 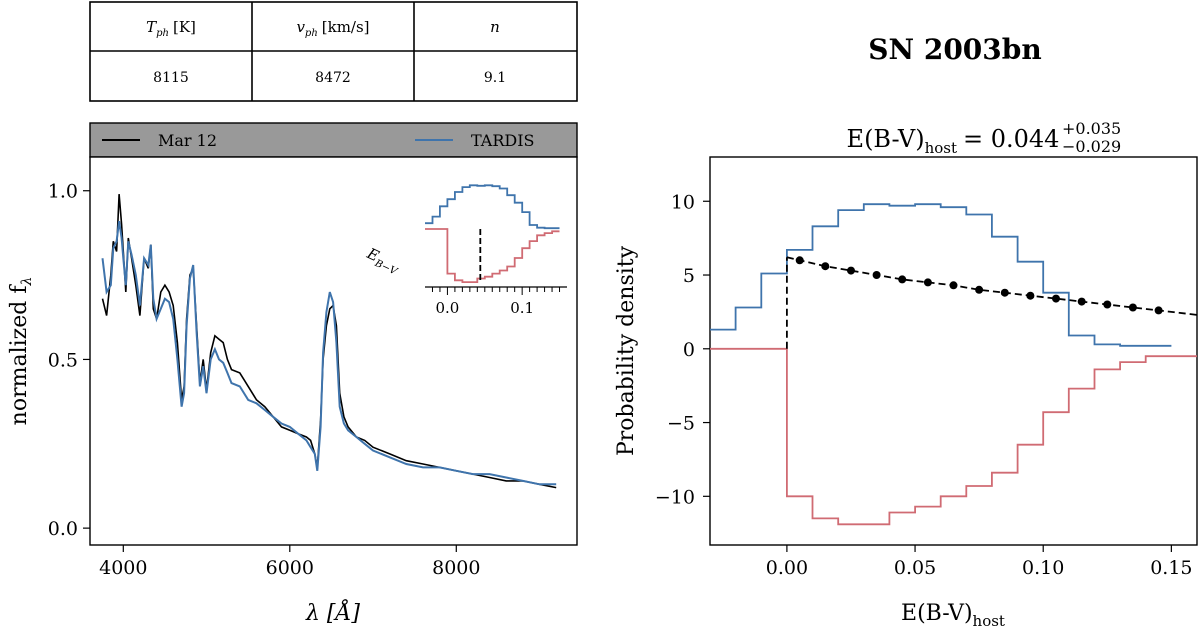 I want to click on posterior-lower-histogram, so click(x=953, y=436).